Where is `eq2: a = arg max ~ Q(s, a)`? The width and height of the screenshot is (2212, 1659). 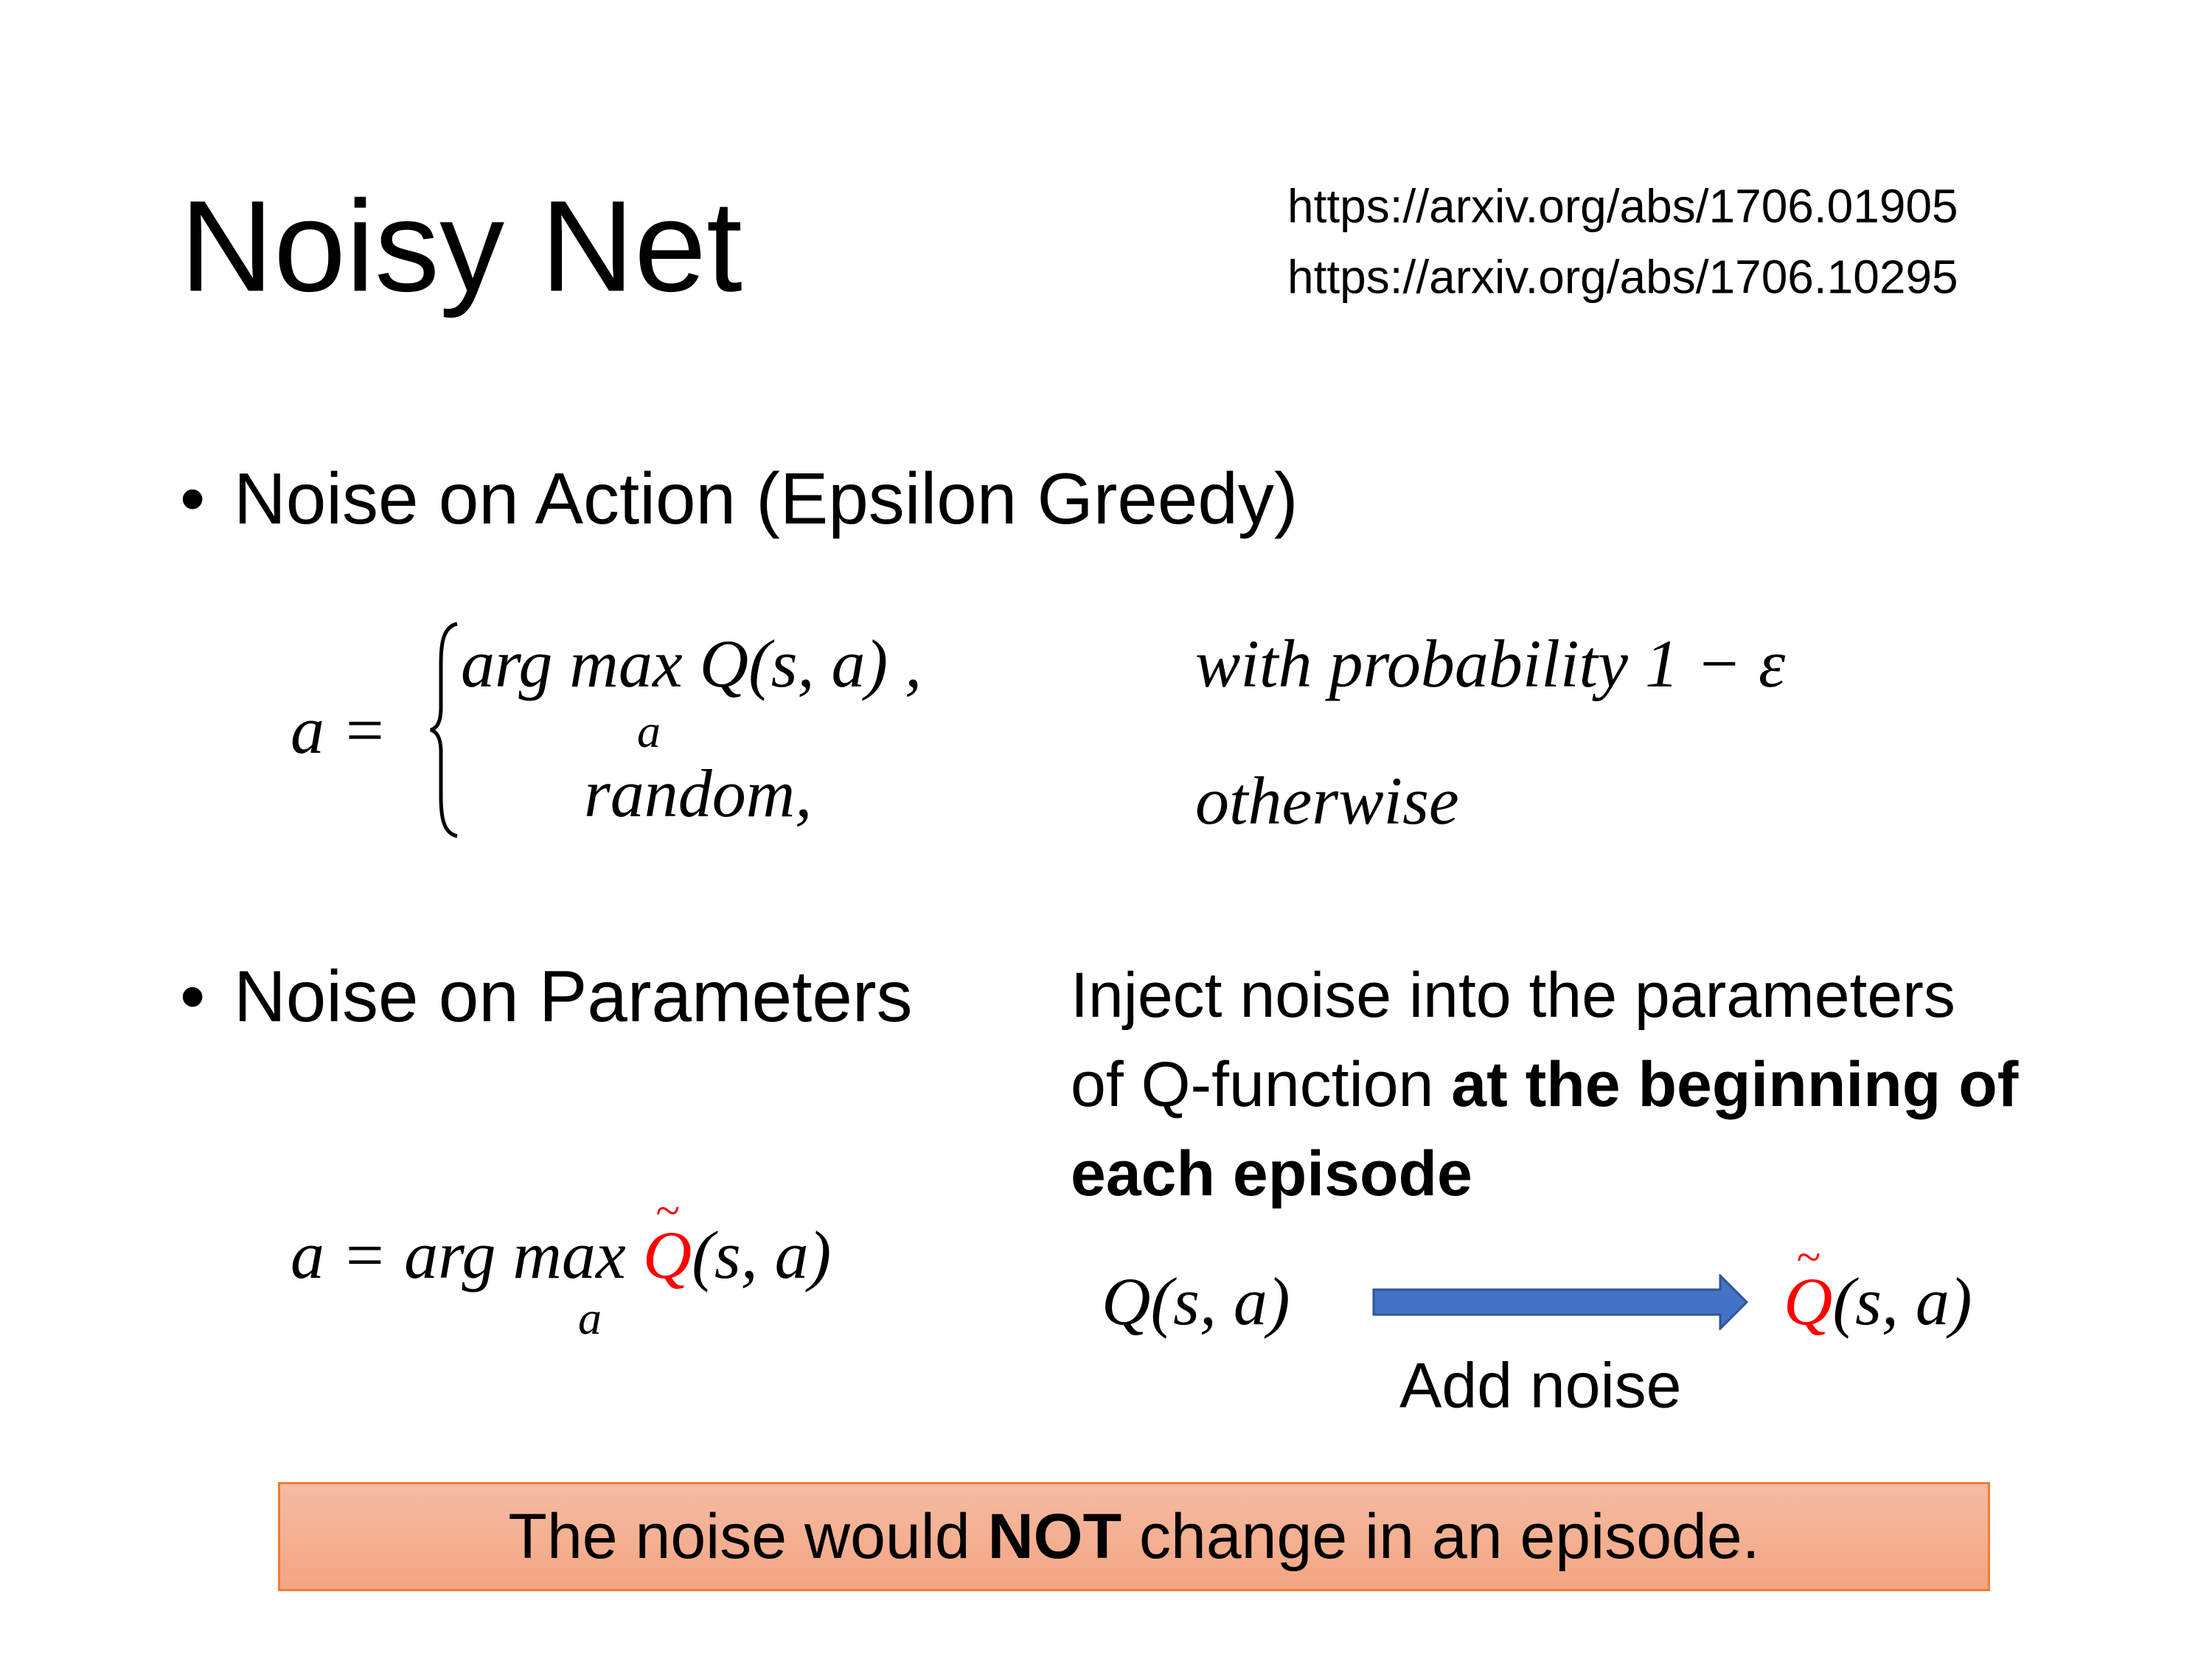 eq2: a = arg max ~ Q(s, a) is located at coordinates (561, 1239).